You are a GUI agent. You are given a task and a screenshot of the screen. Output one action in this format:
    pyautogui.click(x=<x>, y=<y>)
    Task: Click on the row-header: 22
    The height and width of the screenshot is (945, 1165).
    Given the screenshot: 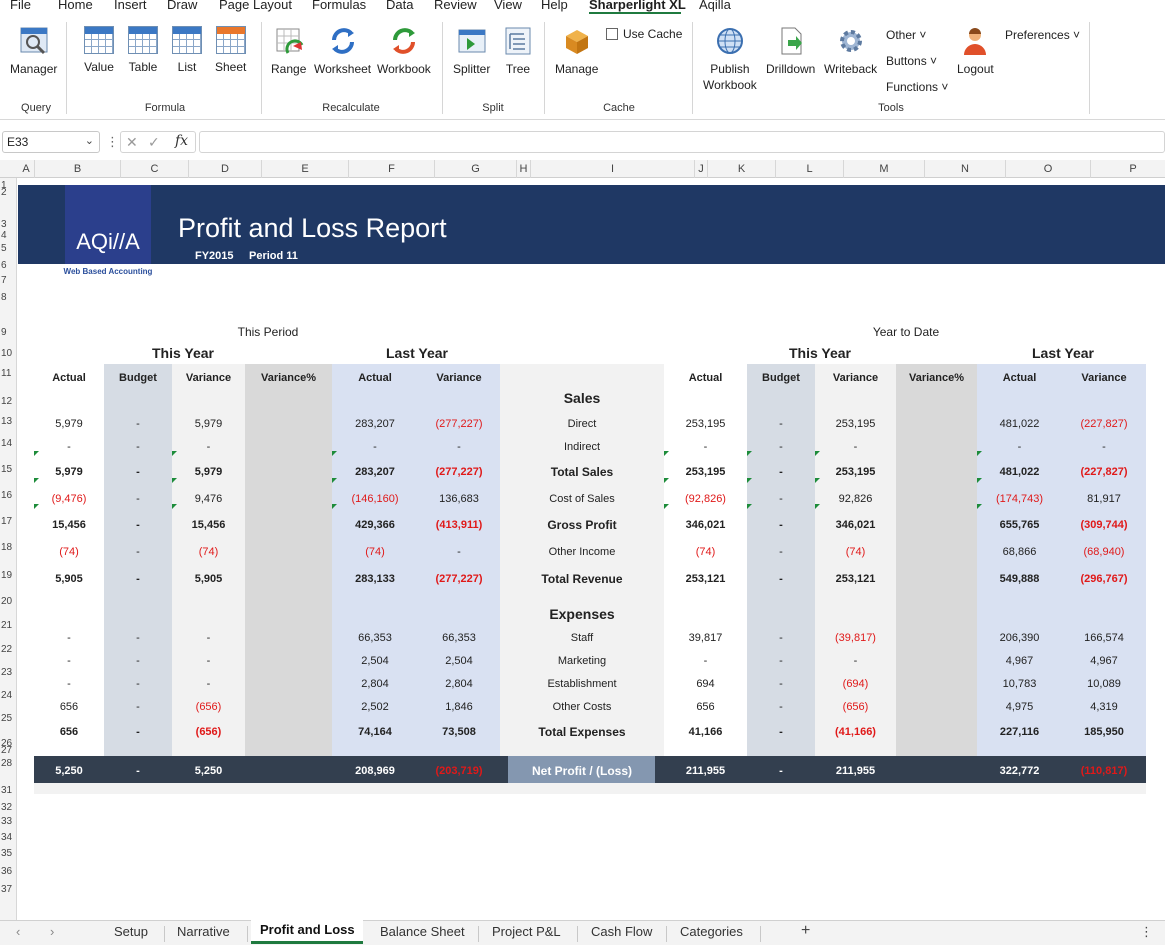 What is the action you would take?
    pyautogui.click(x=7, y=649)
    